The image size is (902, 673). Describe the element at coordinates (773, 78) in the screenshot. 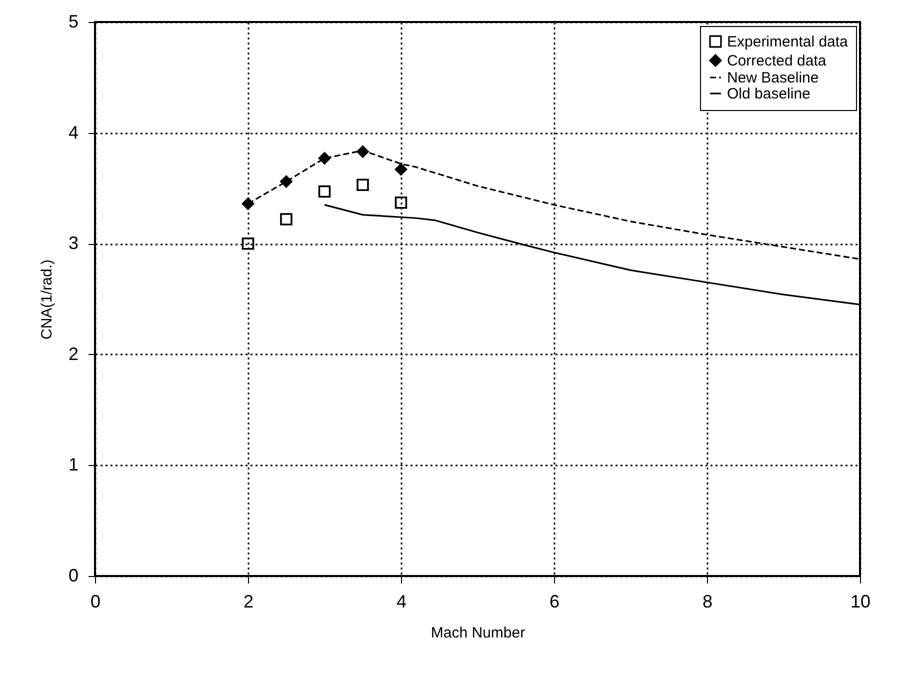

I see `legend-label: New Baseline` at that location.